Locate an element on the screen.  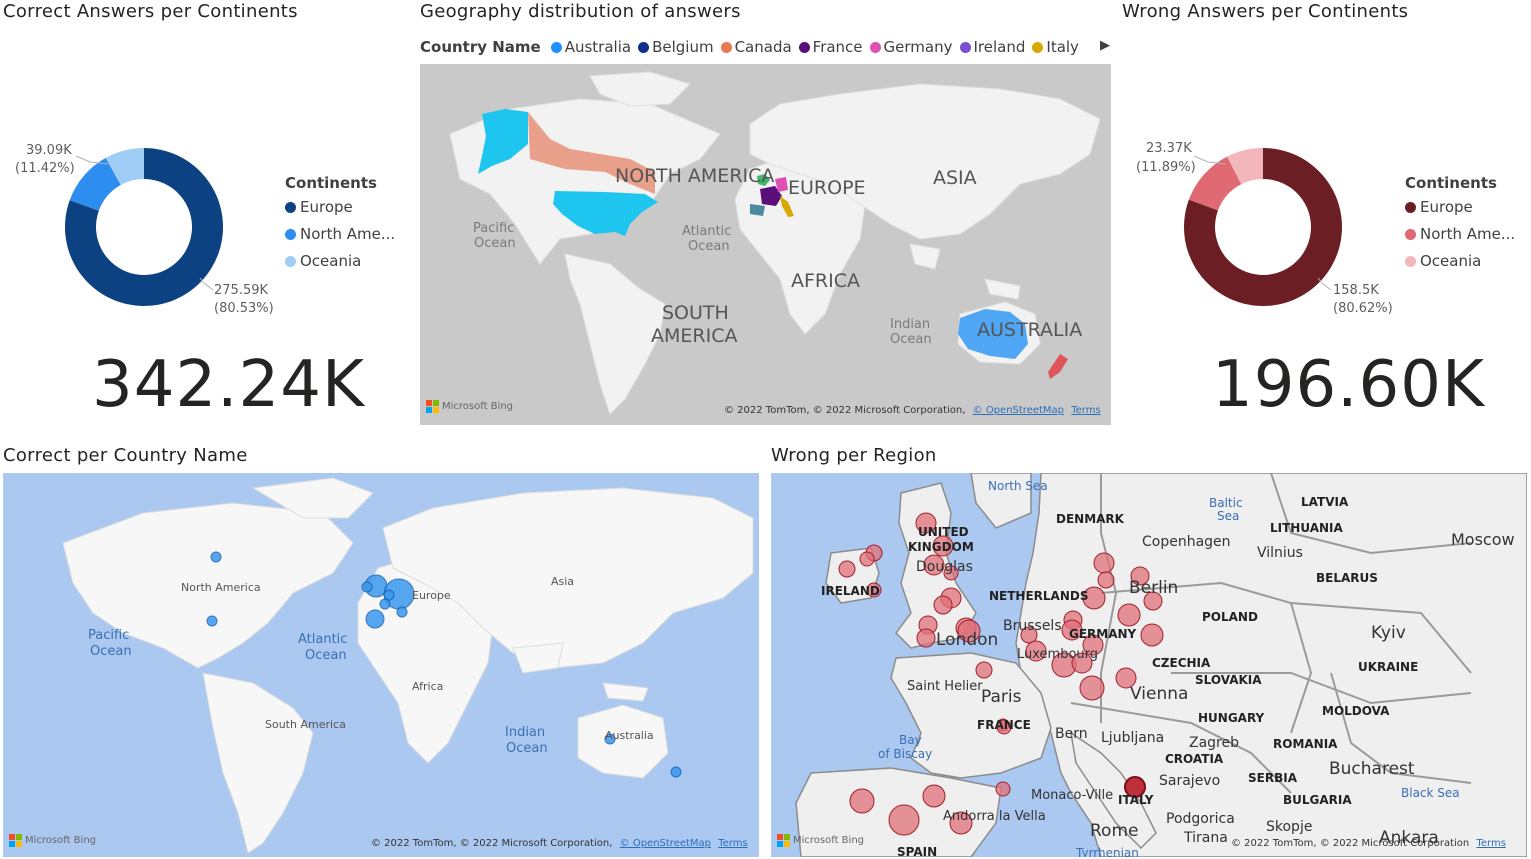
bubble-australia is located at coordinates (610, 739).